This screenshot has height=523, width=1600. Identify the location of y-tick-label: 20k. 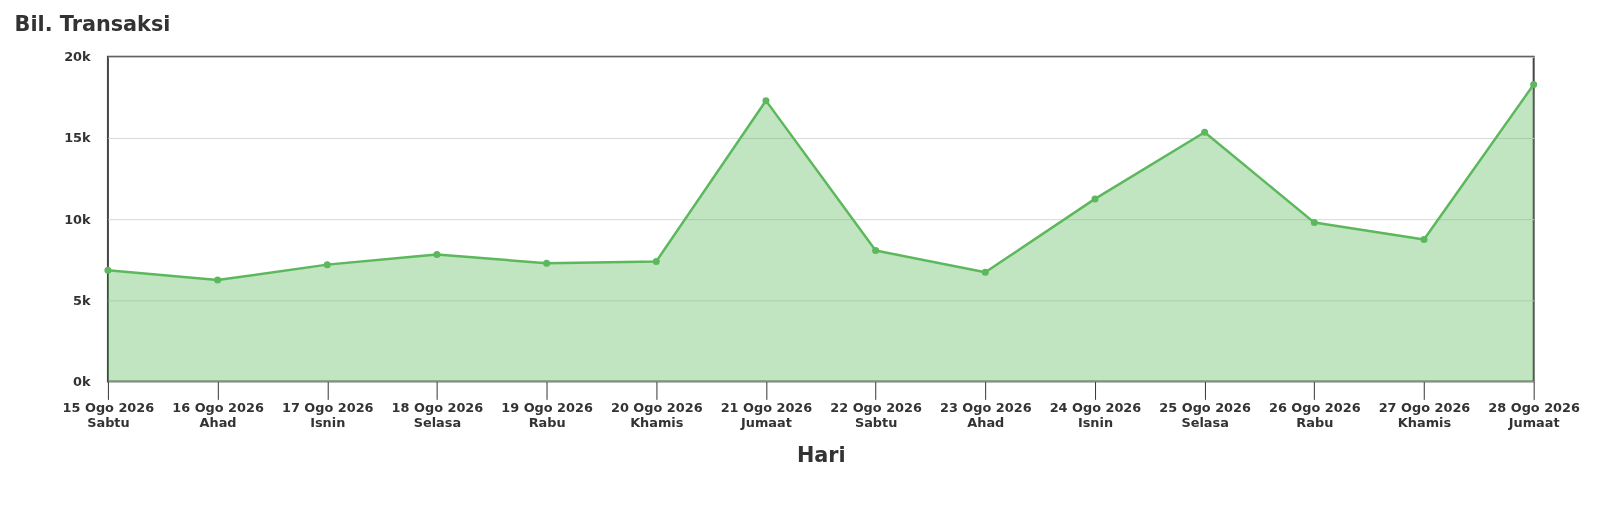
(78, 57).